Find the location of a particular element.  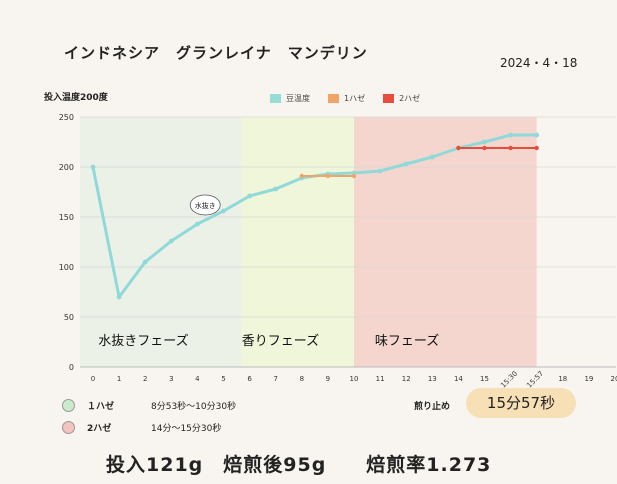

x-tick-label: 9 is located at coordinates (328, 379).